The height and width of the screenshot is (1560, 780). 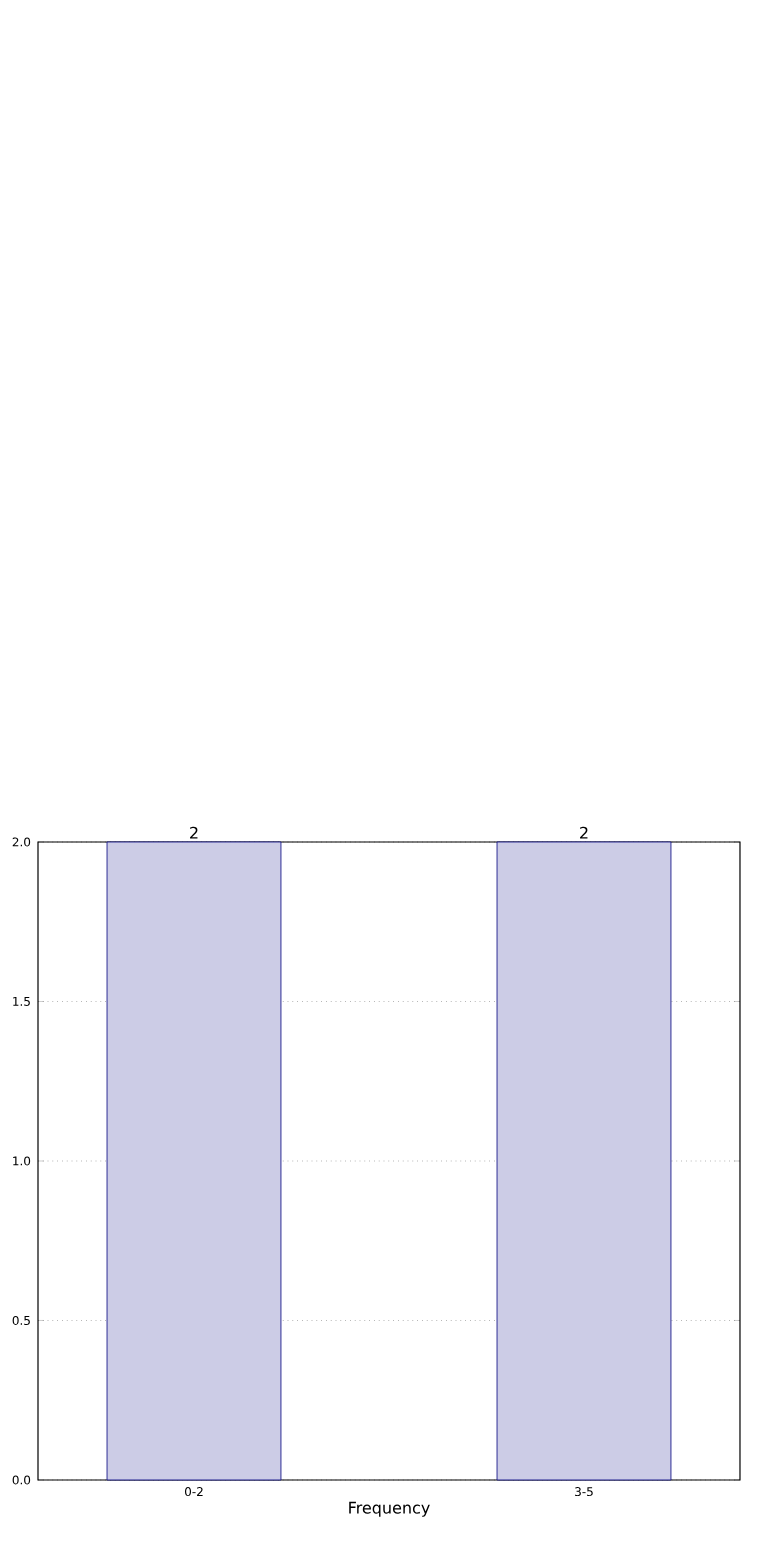 What do you see at coordinates (389, 1509) in the screenshot?
I see `x-axis-title: Frequency` at bounding box center [389, 1509].